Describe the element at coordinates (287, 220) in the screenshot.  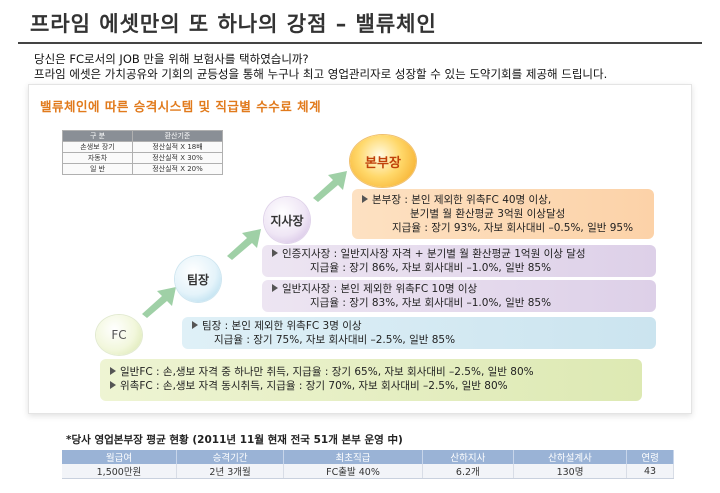
I see `level-branch-manager-circle: 지사장` at that location.